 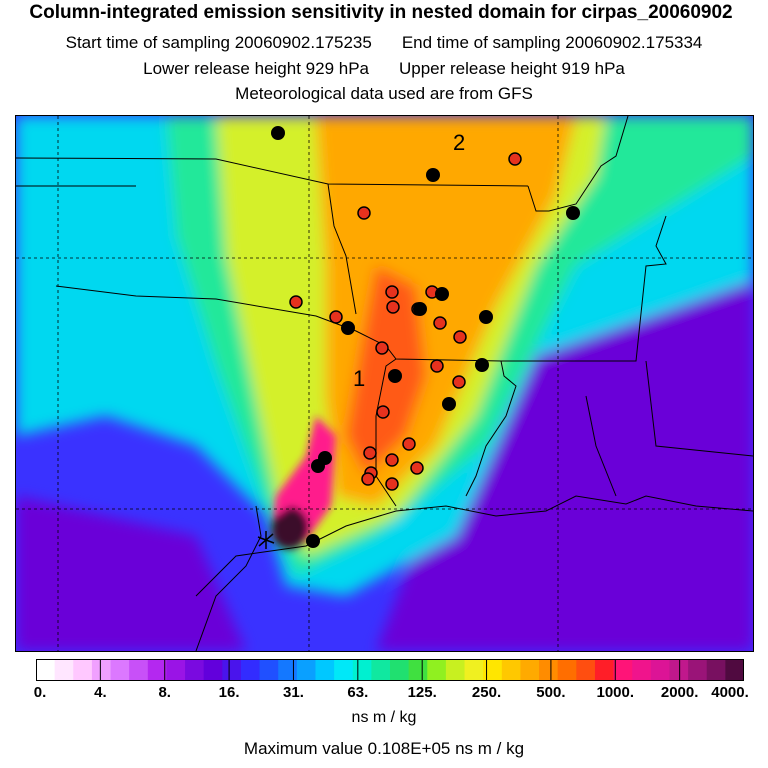 I want to click on field-peak, so click(x=290, y=528).